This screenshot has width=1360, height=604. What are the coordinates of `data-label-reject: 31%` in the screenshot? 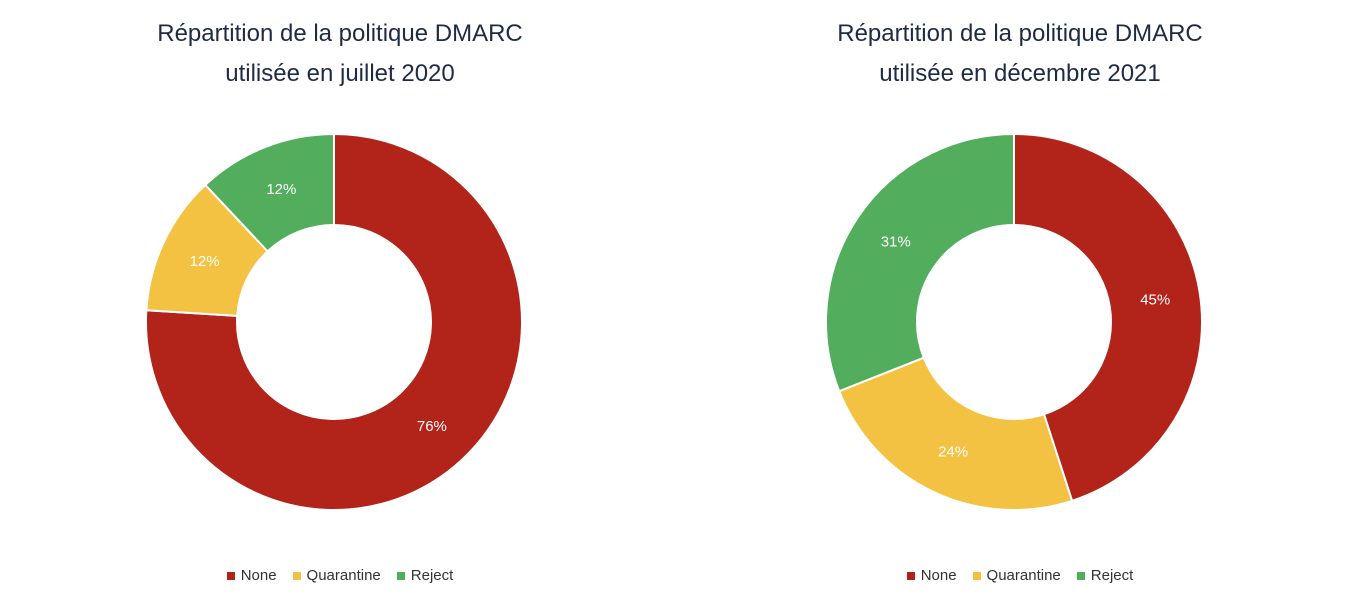 It's located at (896, 242).